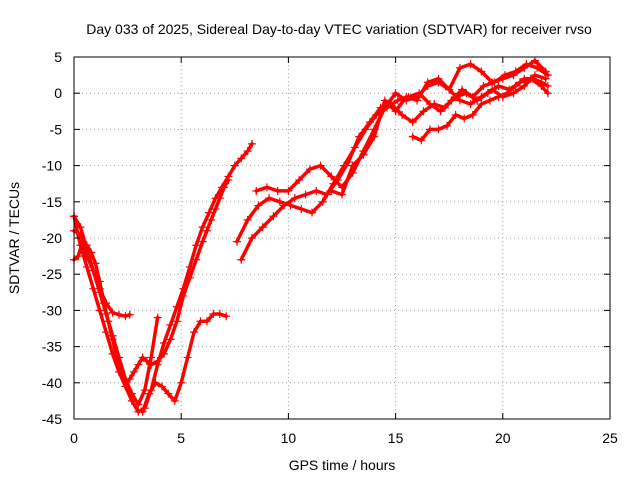  Describe the element at coordinates (344, 438) in the screenshot. I see `x-axis-tick-labels: 0 5 10 15 20 25` at that location.